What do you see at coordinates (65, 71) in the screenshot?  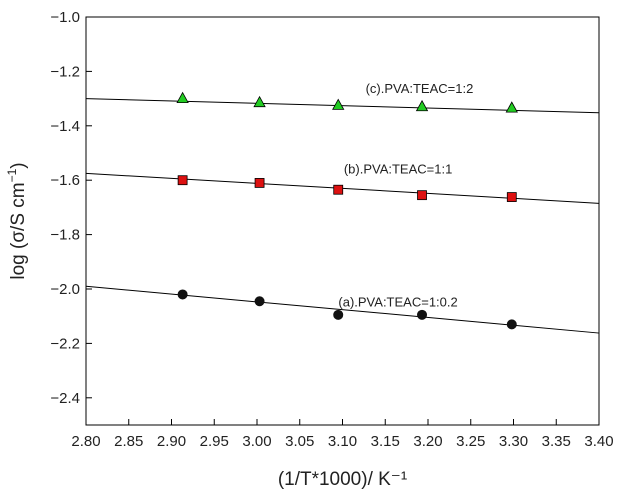 I see `y-tick-label: −1.2` at bounding box center [65, 71].